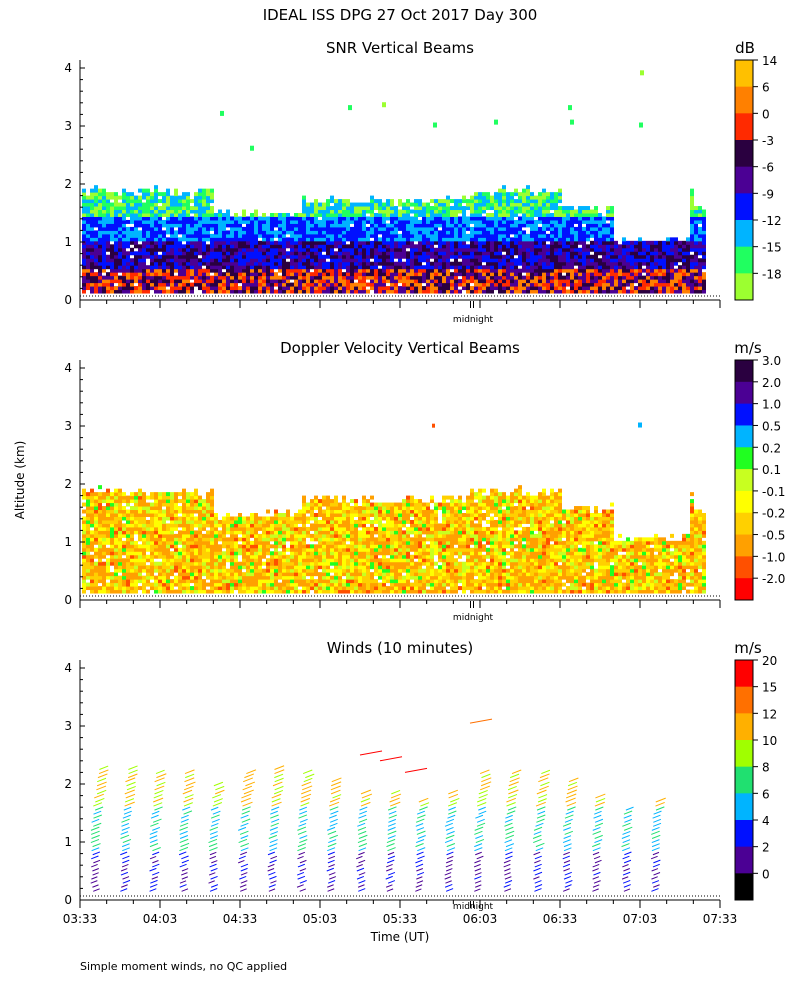 This screenshot has width=800, height=1004. Describe the element at coordinates (68, 242) in the screenshot. I see `y-tick-label: 1` at that location.